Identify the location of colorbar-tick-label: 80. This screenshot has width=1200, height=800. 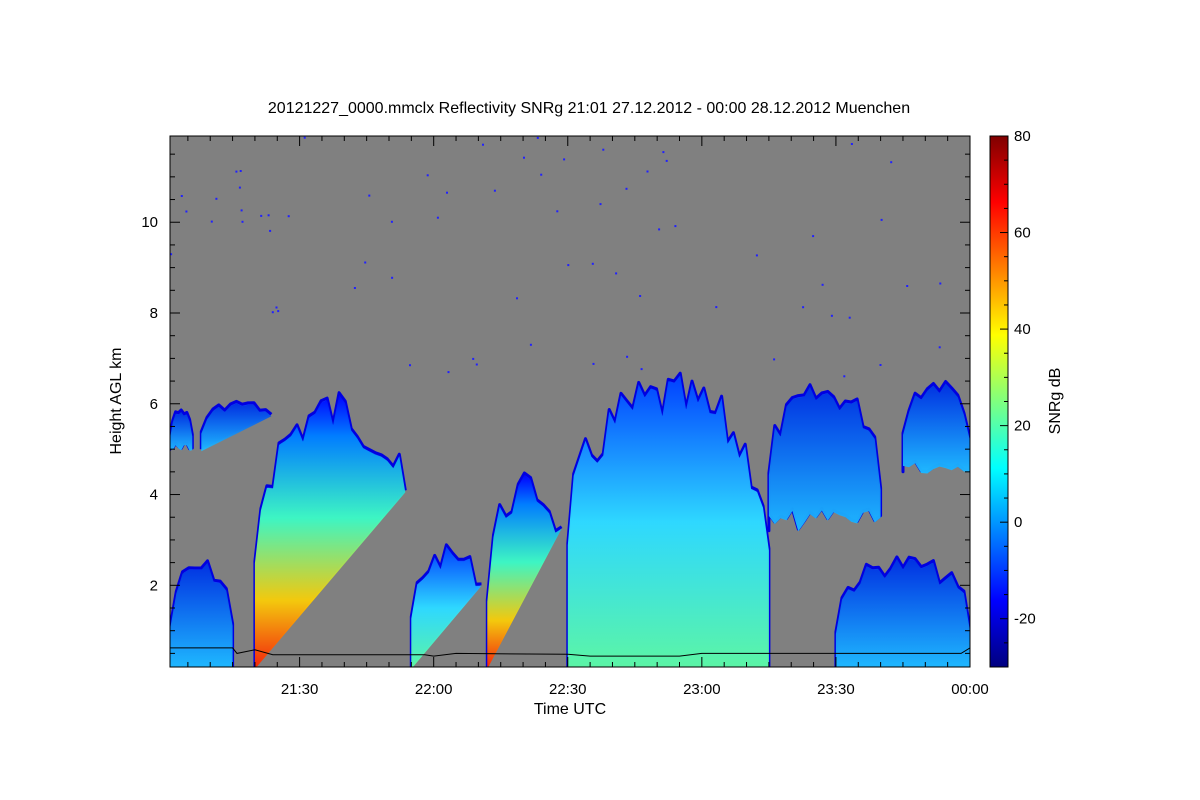
(1022, 136).